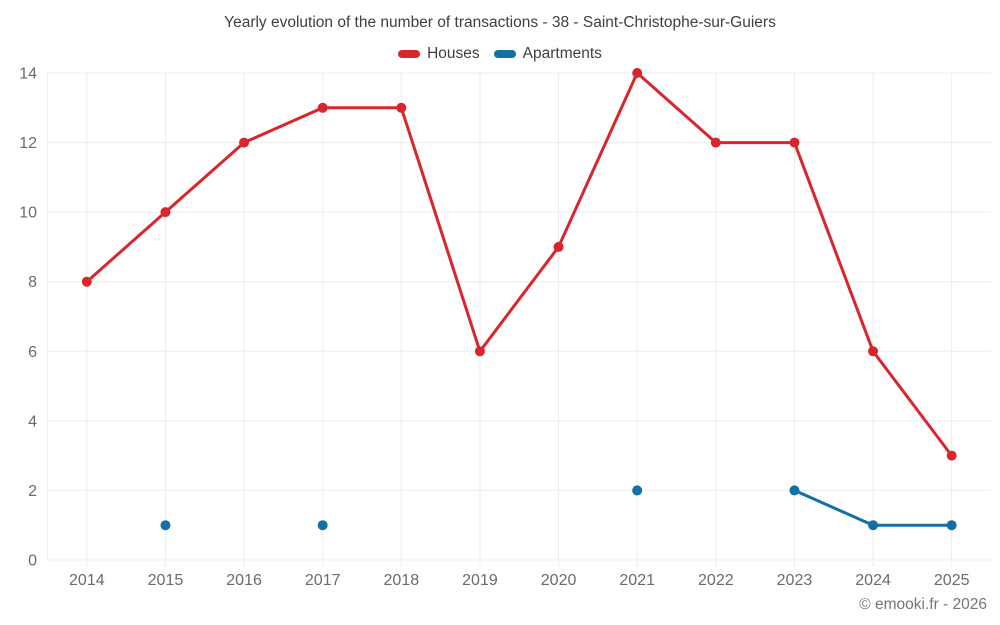  What do you see at coordinates (32, 352) in the screenshot?
I see `y-tick-label: 6` at bounding box center [32, 352].